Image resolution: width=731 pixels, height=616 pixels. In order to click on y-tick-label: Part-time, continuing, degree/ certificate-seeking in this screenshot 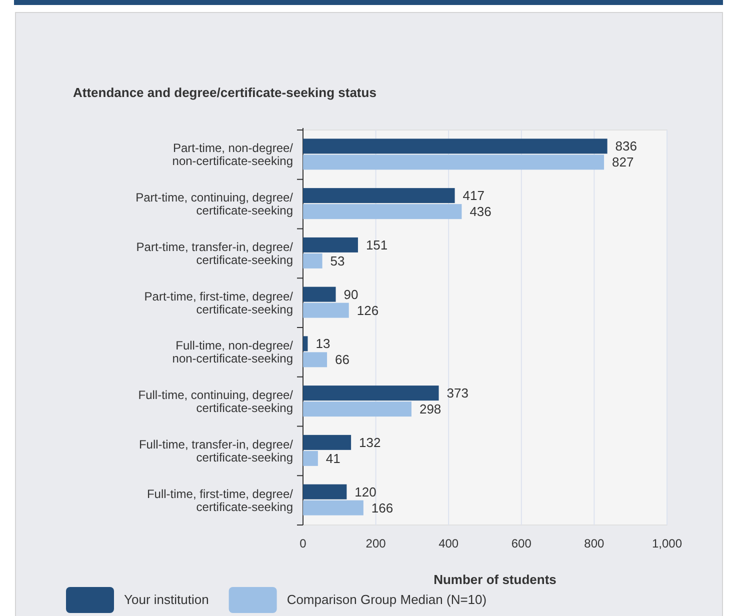, I will do `click(215, 204)`.